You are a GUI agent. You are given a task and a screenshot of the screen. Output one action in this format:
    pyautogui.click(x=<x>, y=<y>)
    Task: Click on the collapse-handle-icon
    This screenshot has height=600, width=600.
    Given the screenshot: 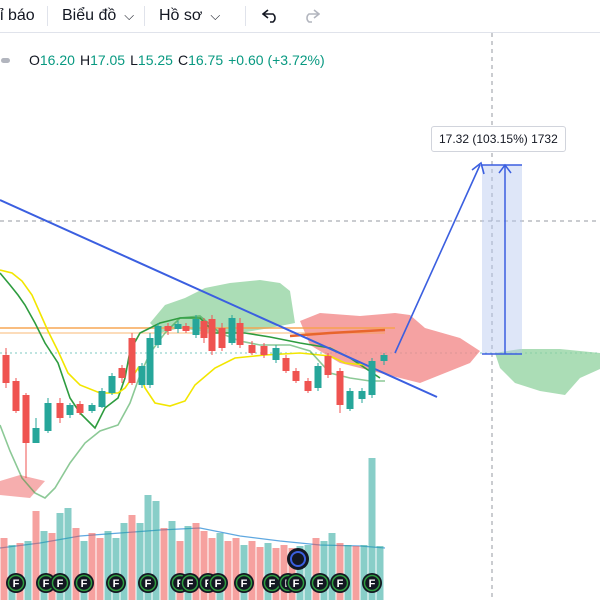 What is the action you would take?
    pyautogui.click(x=5, y=60)
    